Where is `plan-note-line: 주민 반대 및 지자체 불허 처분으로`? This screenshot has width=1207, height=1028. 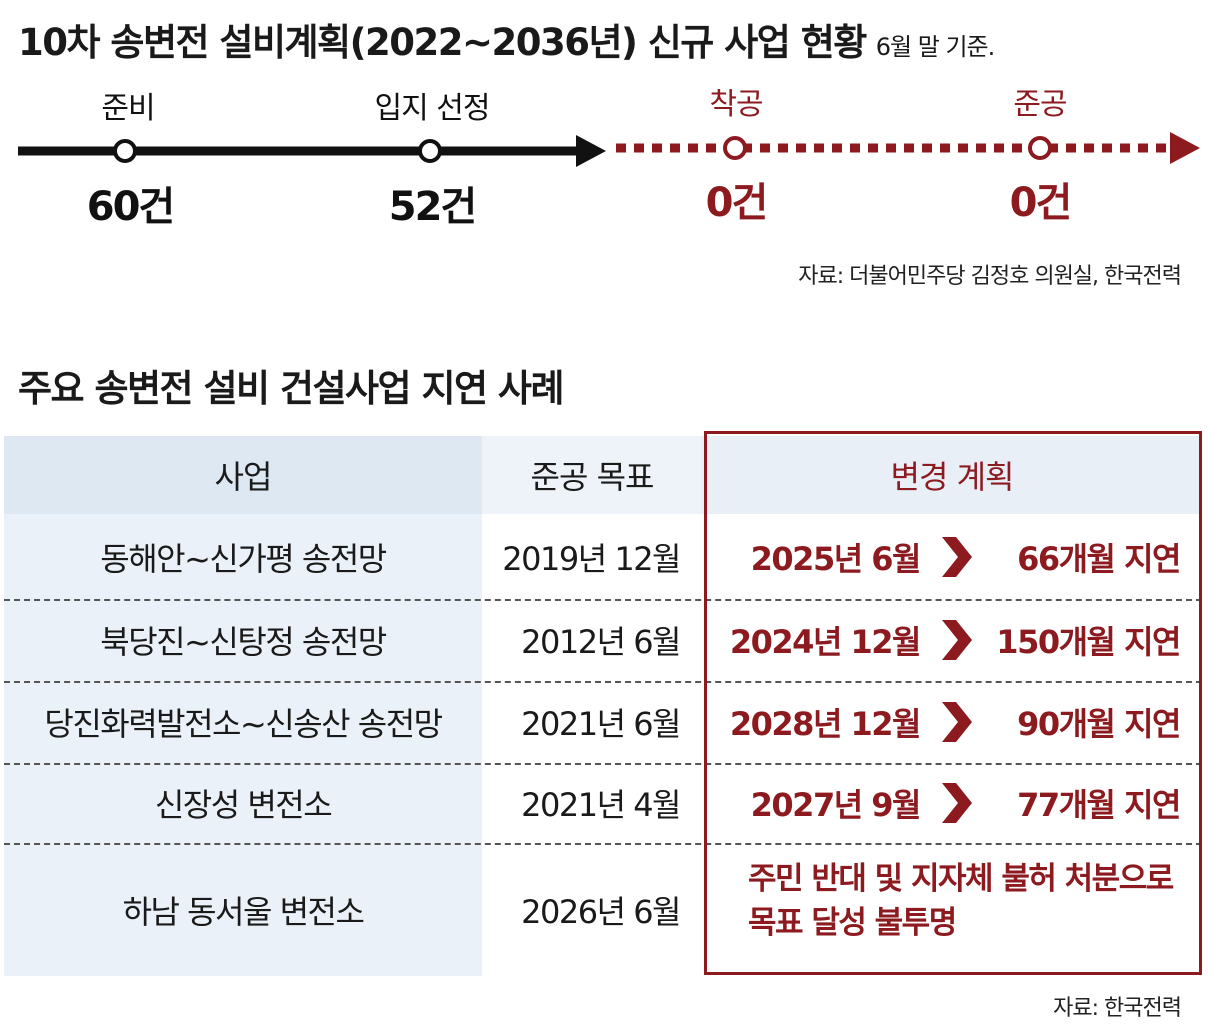 plan-note-line: 주민 반대 및 지자체 불허 처분으로 is located at coordinates (961, 879).